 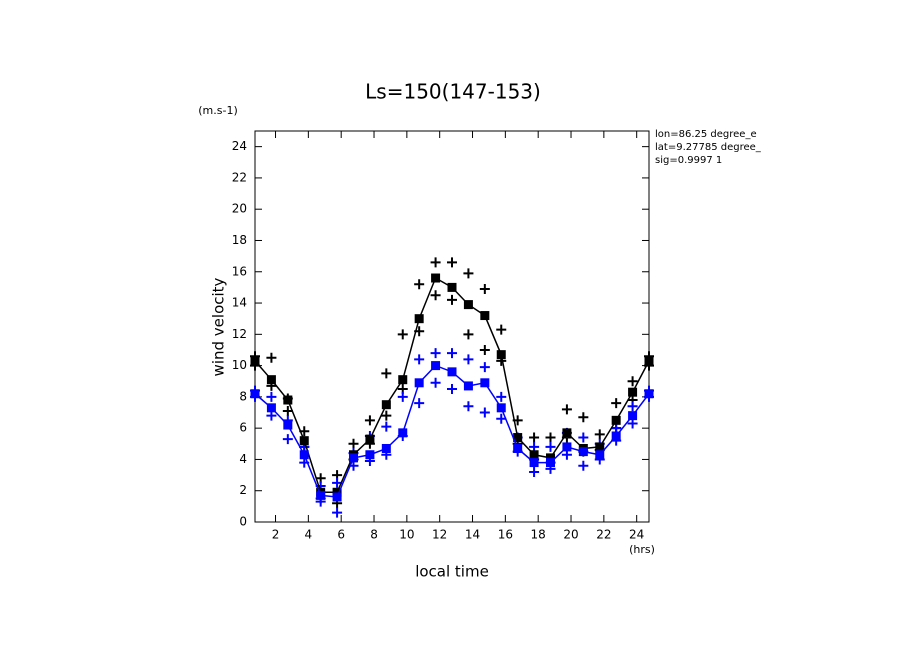 I want to click on x-unit: (hrs), so click(x=642, y=549).